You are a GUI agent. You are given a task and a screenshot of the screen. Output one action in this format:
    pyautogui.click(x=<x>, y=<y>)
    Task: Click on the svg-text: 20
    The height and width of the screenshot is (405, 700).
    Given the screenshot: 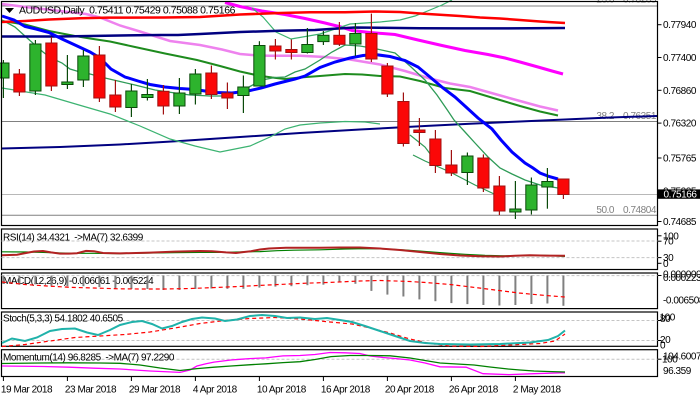 What is the action you would take?
    pyautogui.click(x=665, y=340)
    